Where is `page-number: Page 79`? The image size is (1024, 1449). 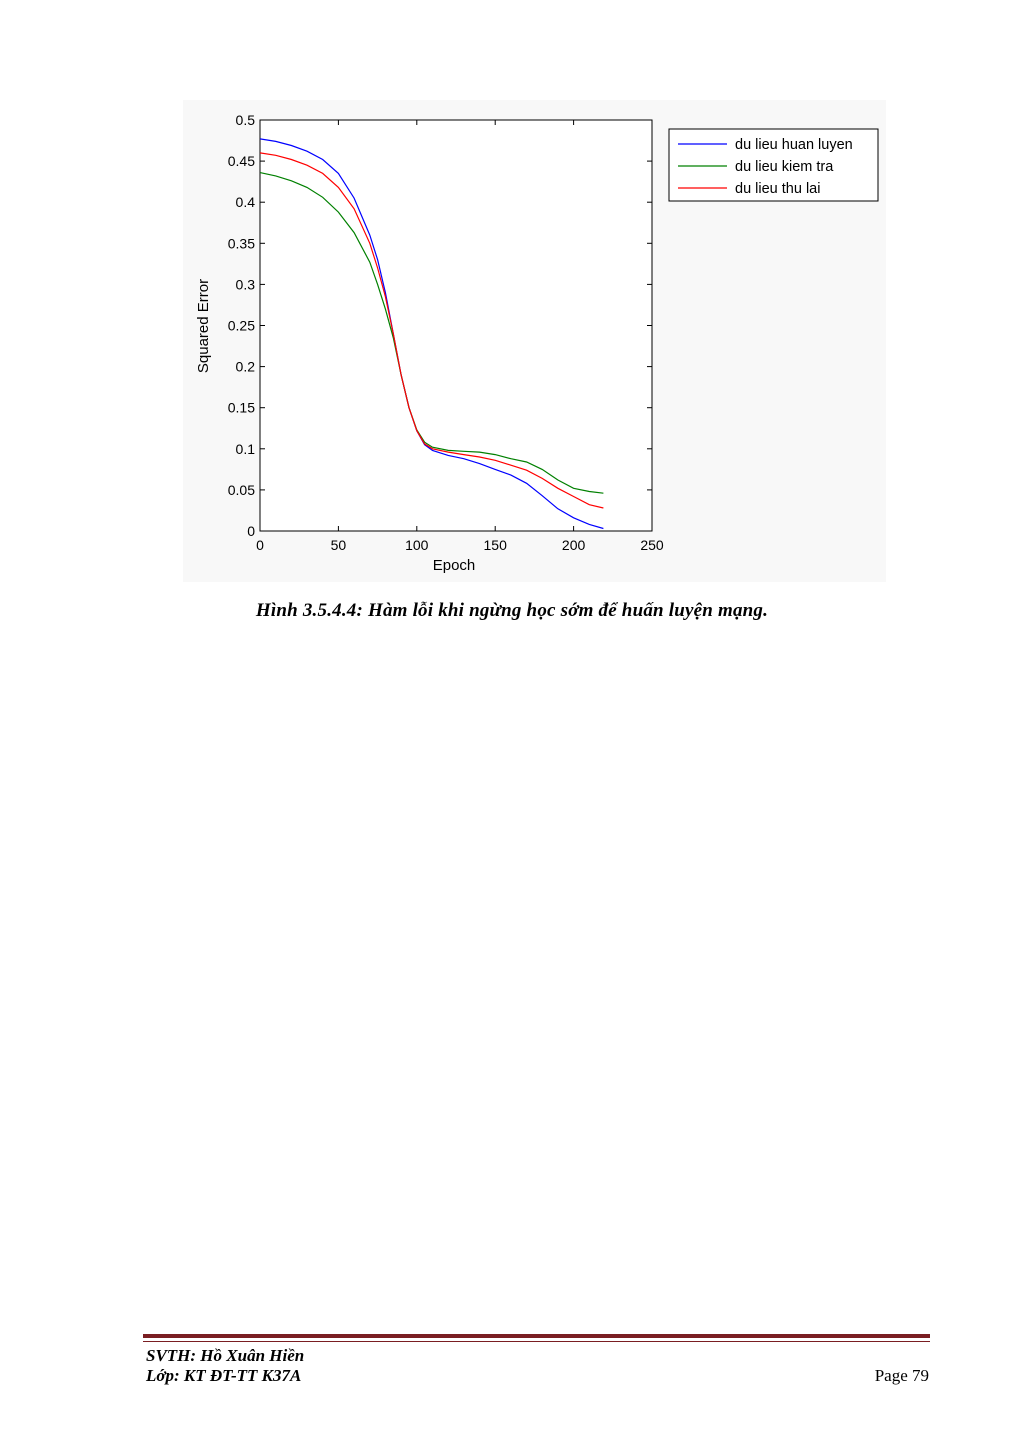 page-number: Page 79 is located at coordinates (901, 1375).